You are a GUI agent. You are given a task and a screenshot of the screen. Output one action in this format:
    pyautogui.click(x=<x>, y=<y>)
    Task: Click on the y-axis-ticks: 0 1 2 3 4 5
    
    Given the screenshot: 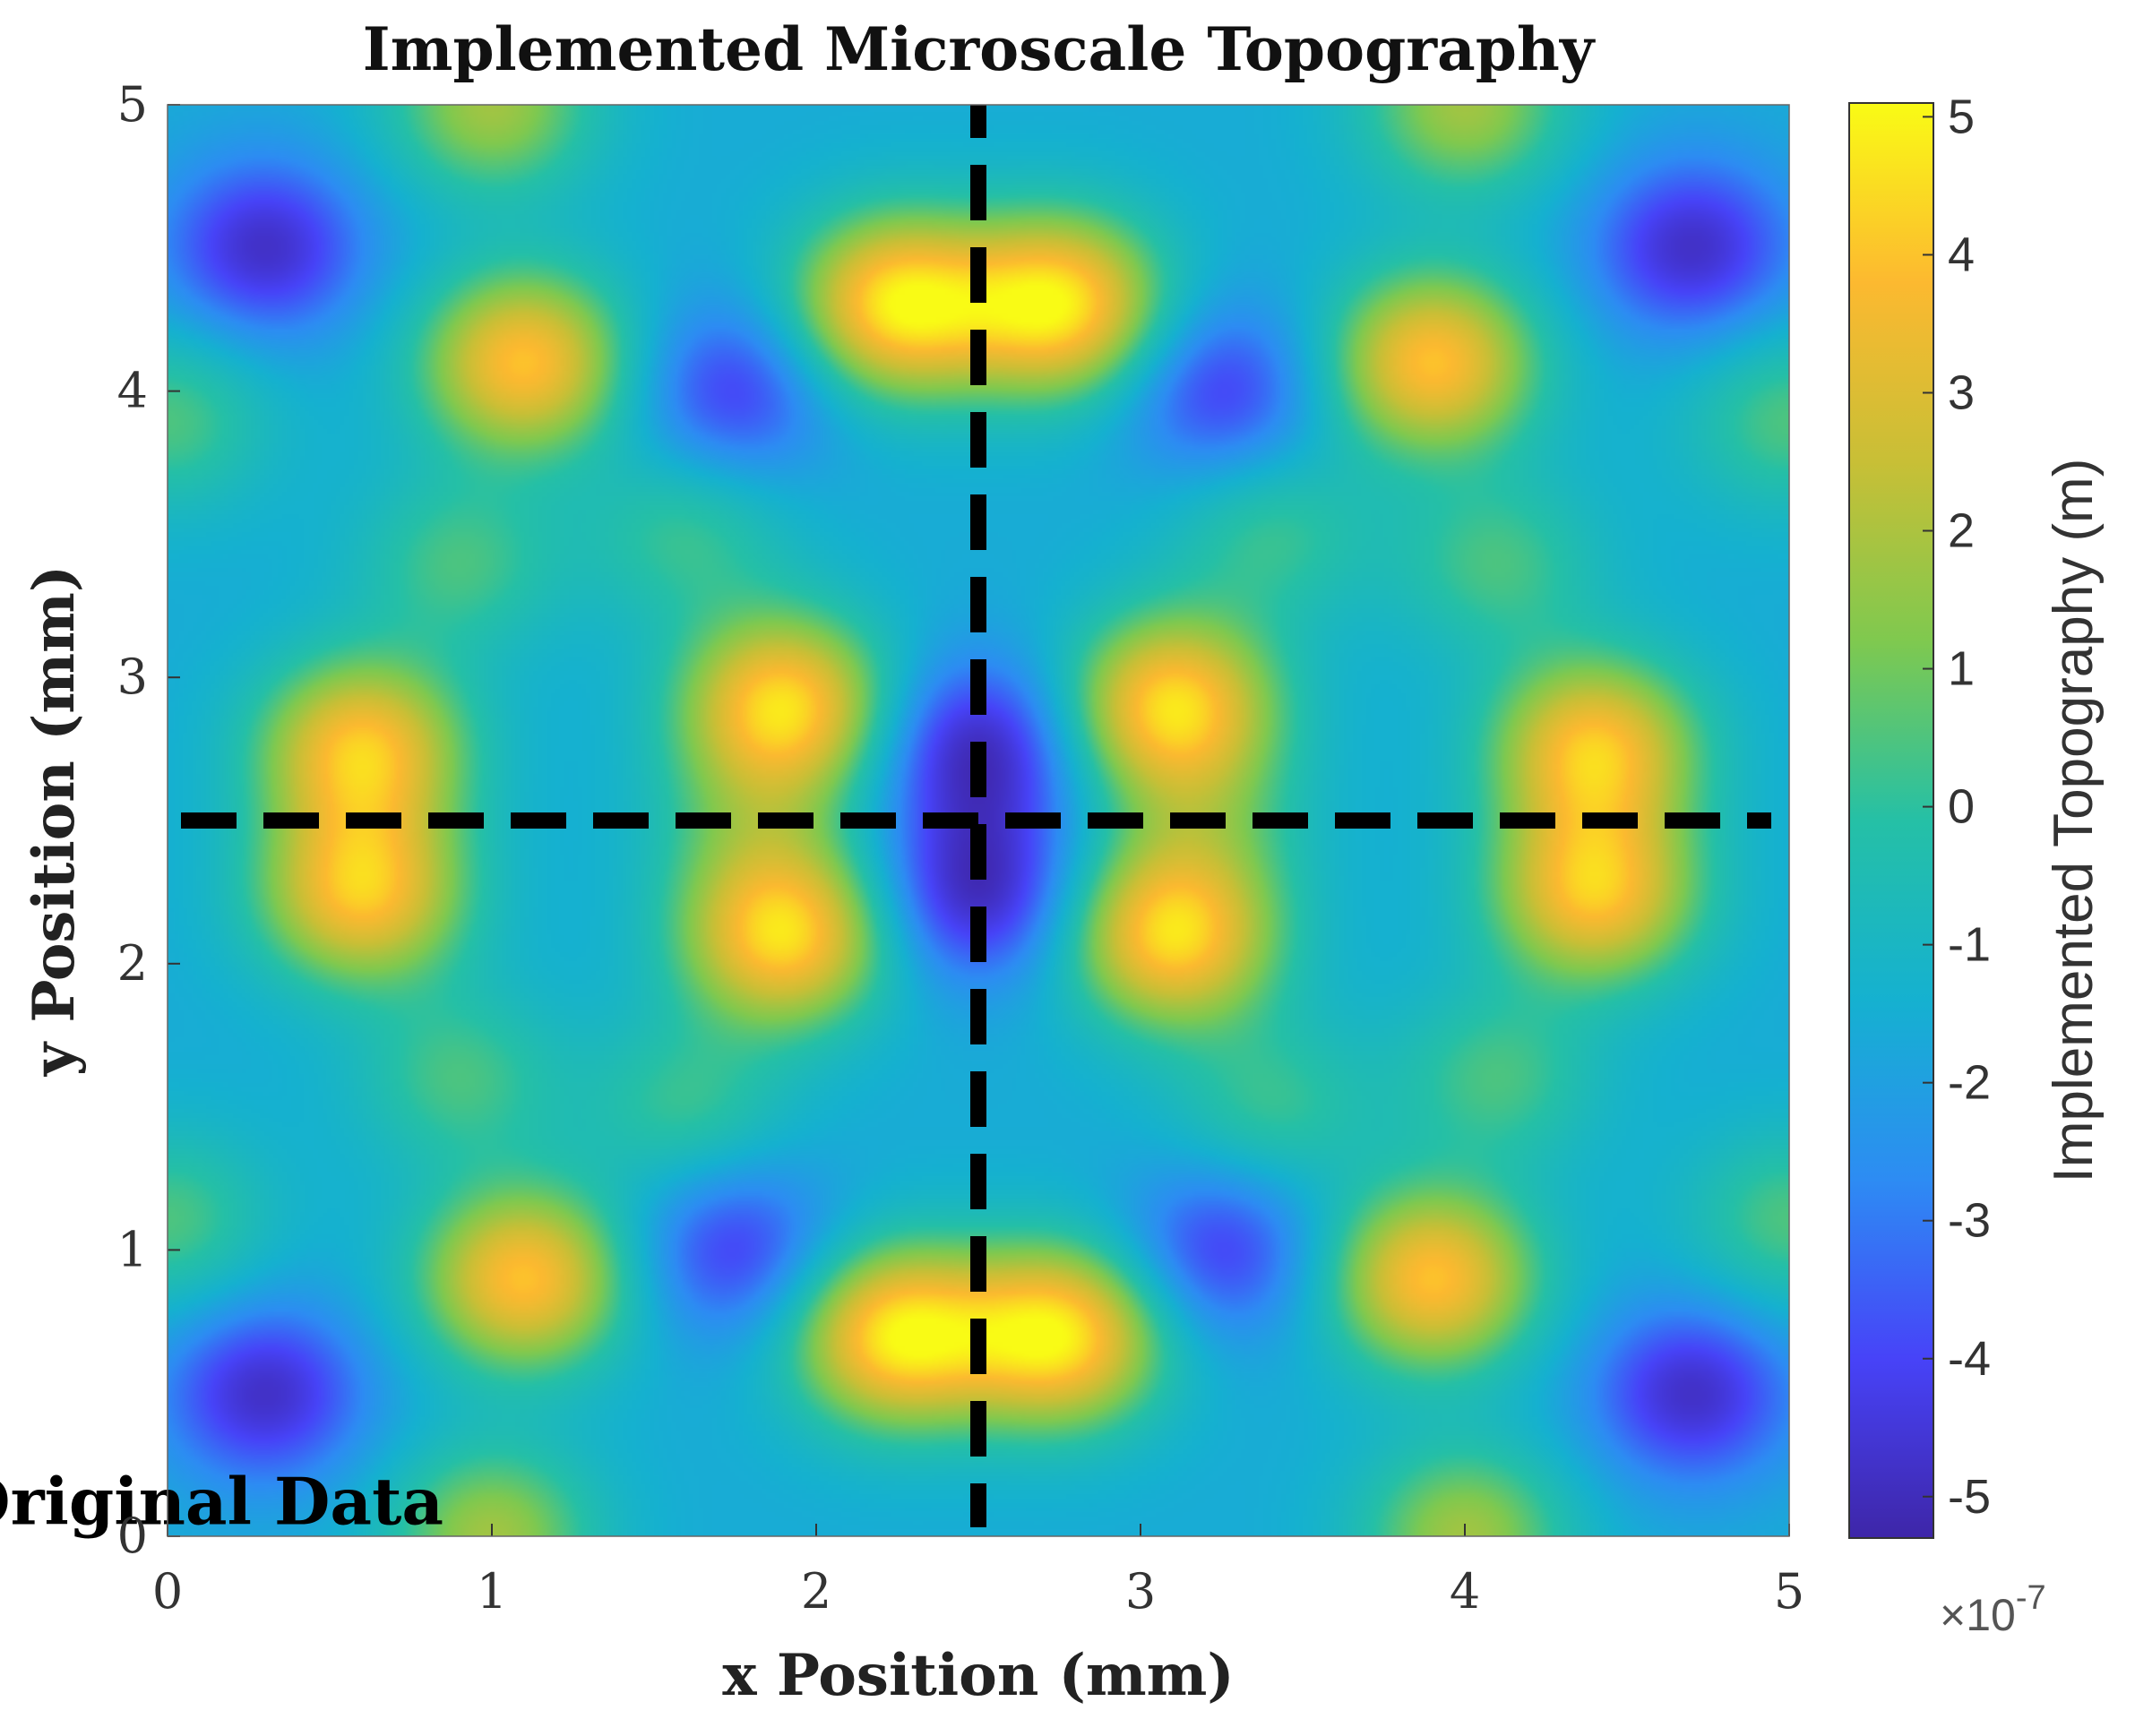 What is the action you would take?
    pyautogui.click(x=148, y=820)
    